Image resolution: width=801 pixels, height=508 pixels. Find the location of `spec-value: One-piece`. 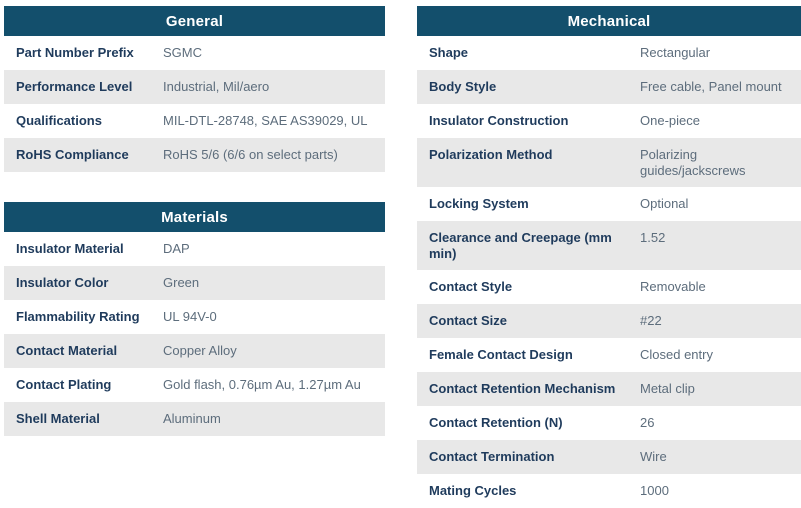

spec-value: One-piece is located at coordinates (670, 120).